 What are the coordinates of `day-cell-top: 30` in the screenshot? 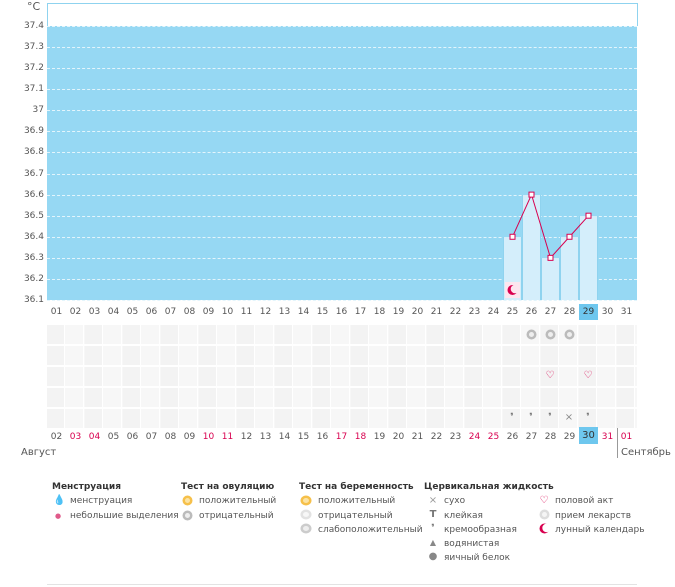 It's located at (607, 312).